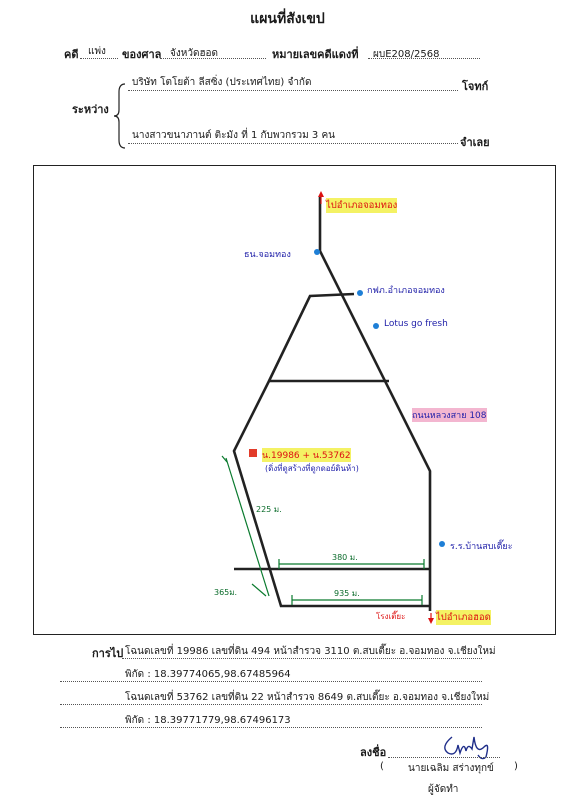 The height and width of the screenshot is (800, 575). I want to click on electric-marker, so click(360, 293).